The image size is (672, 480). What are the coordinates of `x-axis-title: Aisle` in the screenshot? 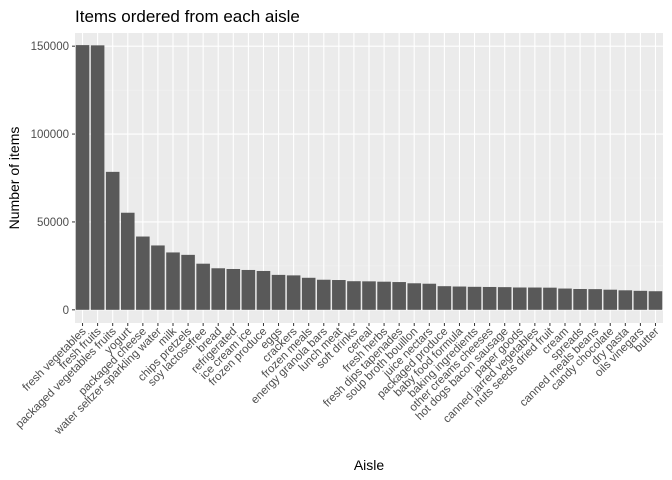 It's located at (369, 465).